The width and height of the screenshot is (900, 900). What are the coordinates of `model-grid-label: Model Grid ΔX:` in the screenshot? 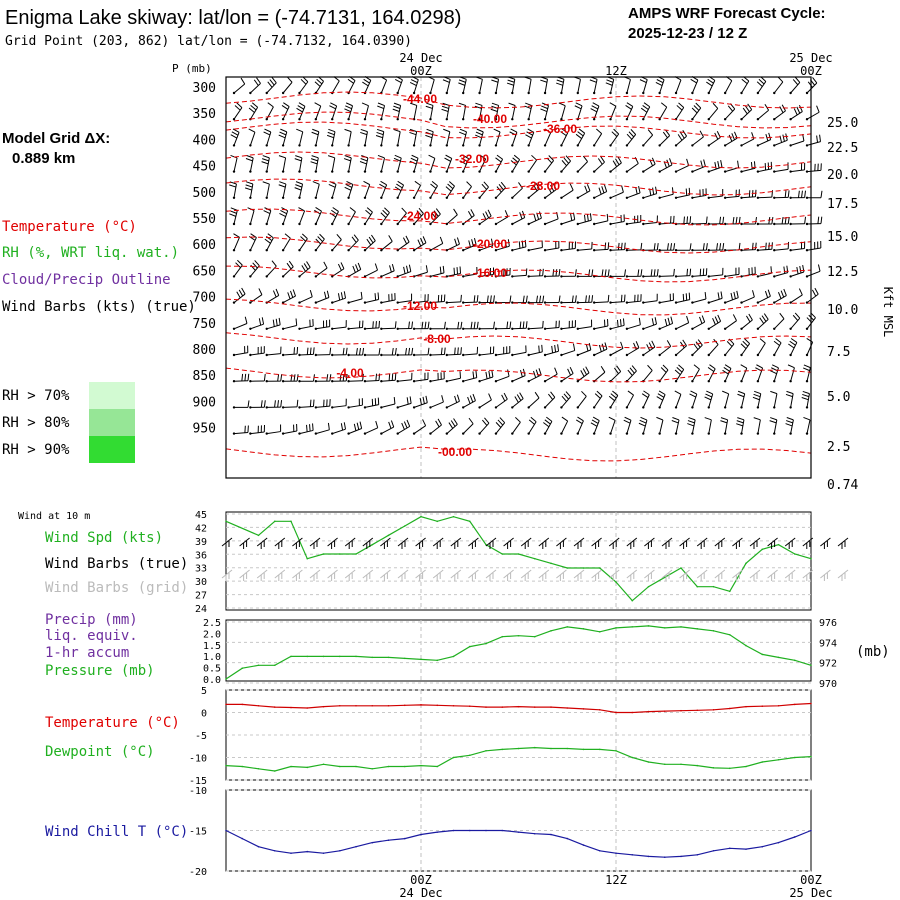 It's located at (56, 138).